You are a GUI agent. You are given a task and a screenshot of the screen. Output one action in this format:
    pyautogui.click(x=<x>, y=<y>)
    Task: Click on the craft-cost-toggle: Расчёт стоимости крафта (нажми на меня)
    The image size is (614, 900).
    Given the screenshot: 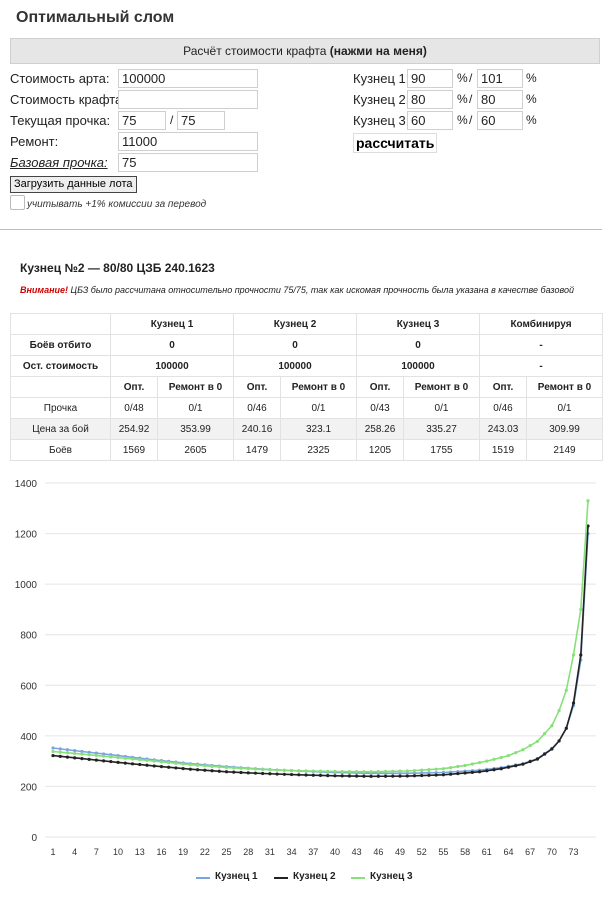 What is the action you would take?
    pyautogui.click(x=305, y=51)
    